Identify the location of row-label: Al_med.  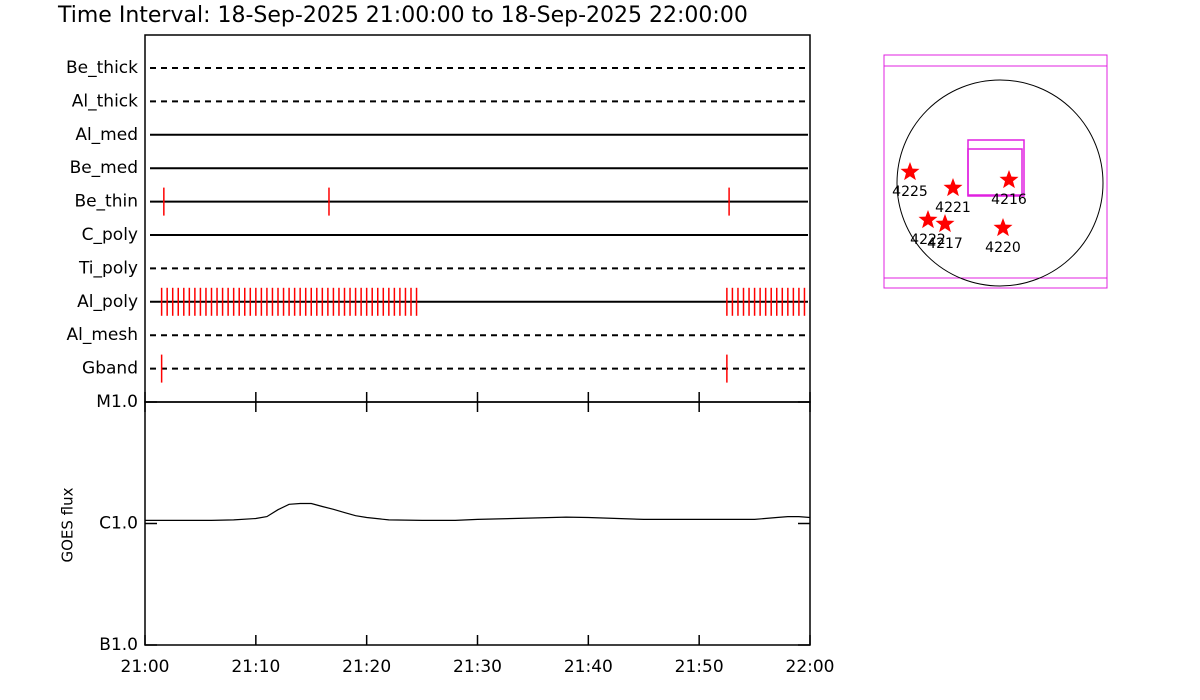
(106, 135).